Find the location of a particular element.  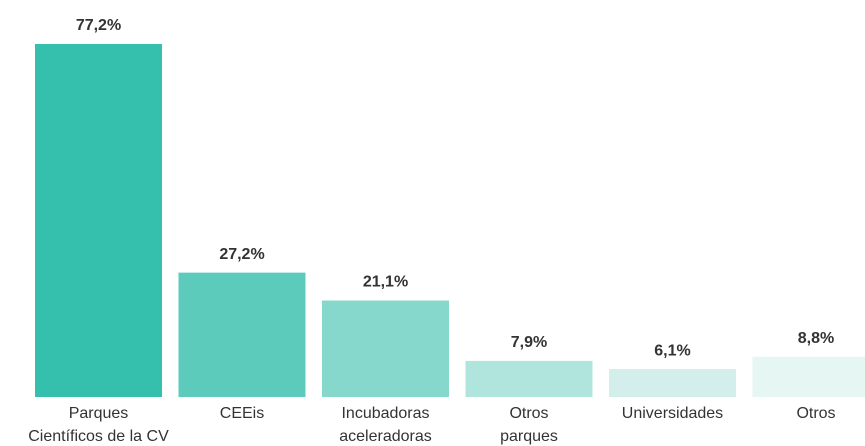

value-label: 7,9% is located at coordinates (529, 342).